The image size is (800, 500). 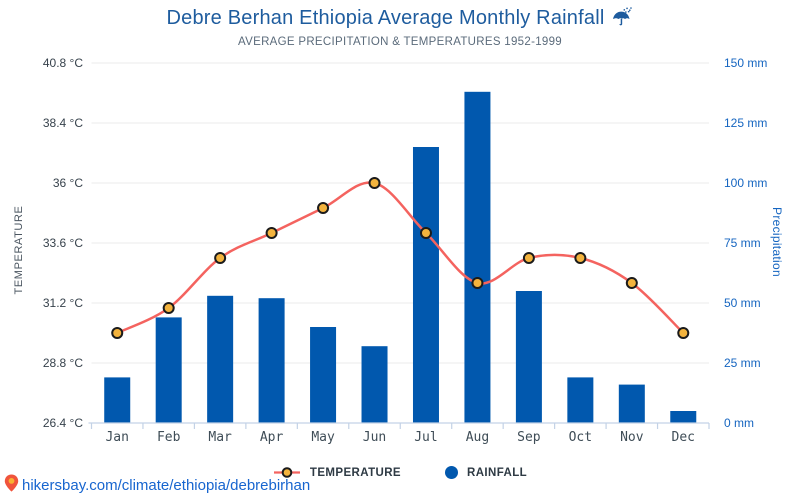 I want to click on left-axis-tick-label: 40.8 °C, so click(x=63, y=63).